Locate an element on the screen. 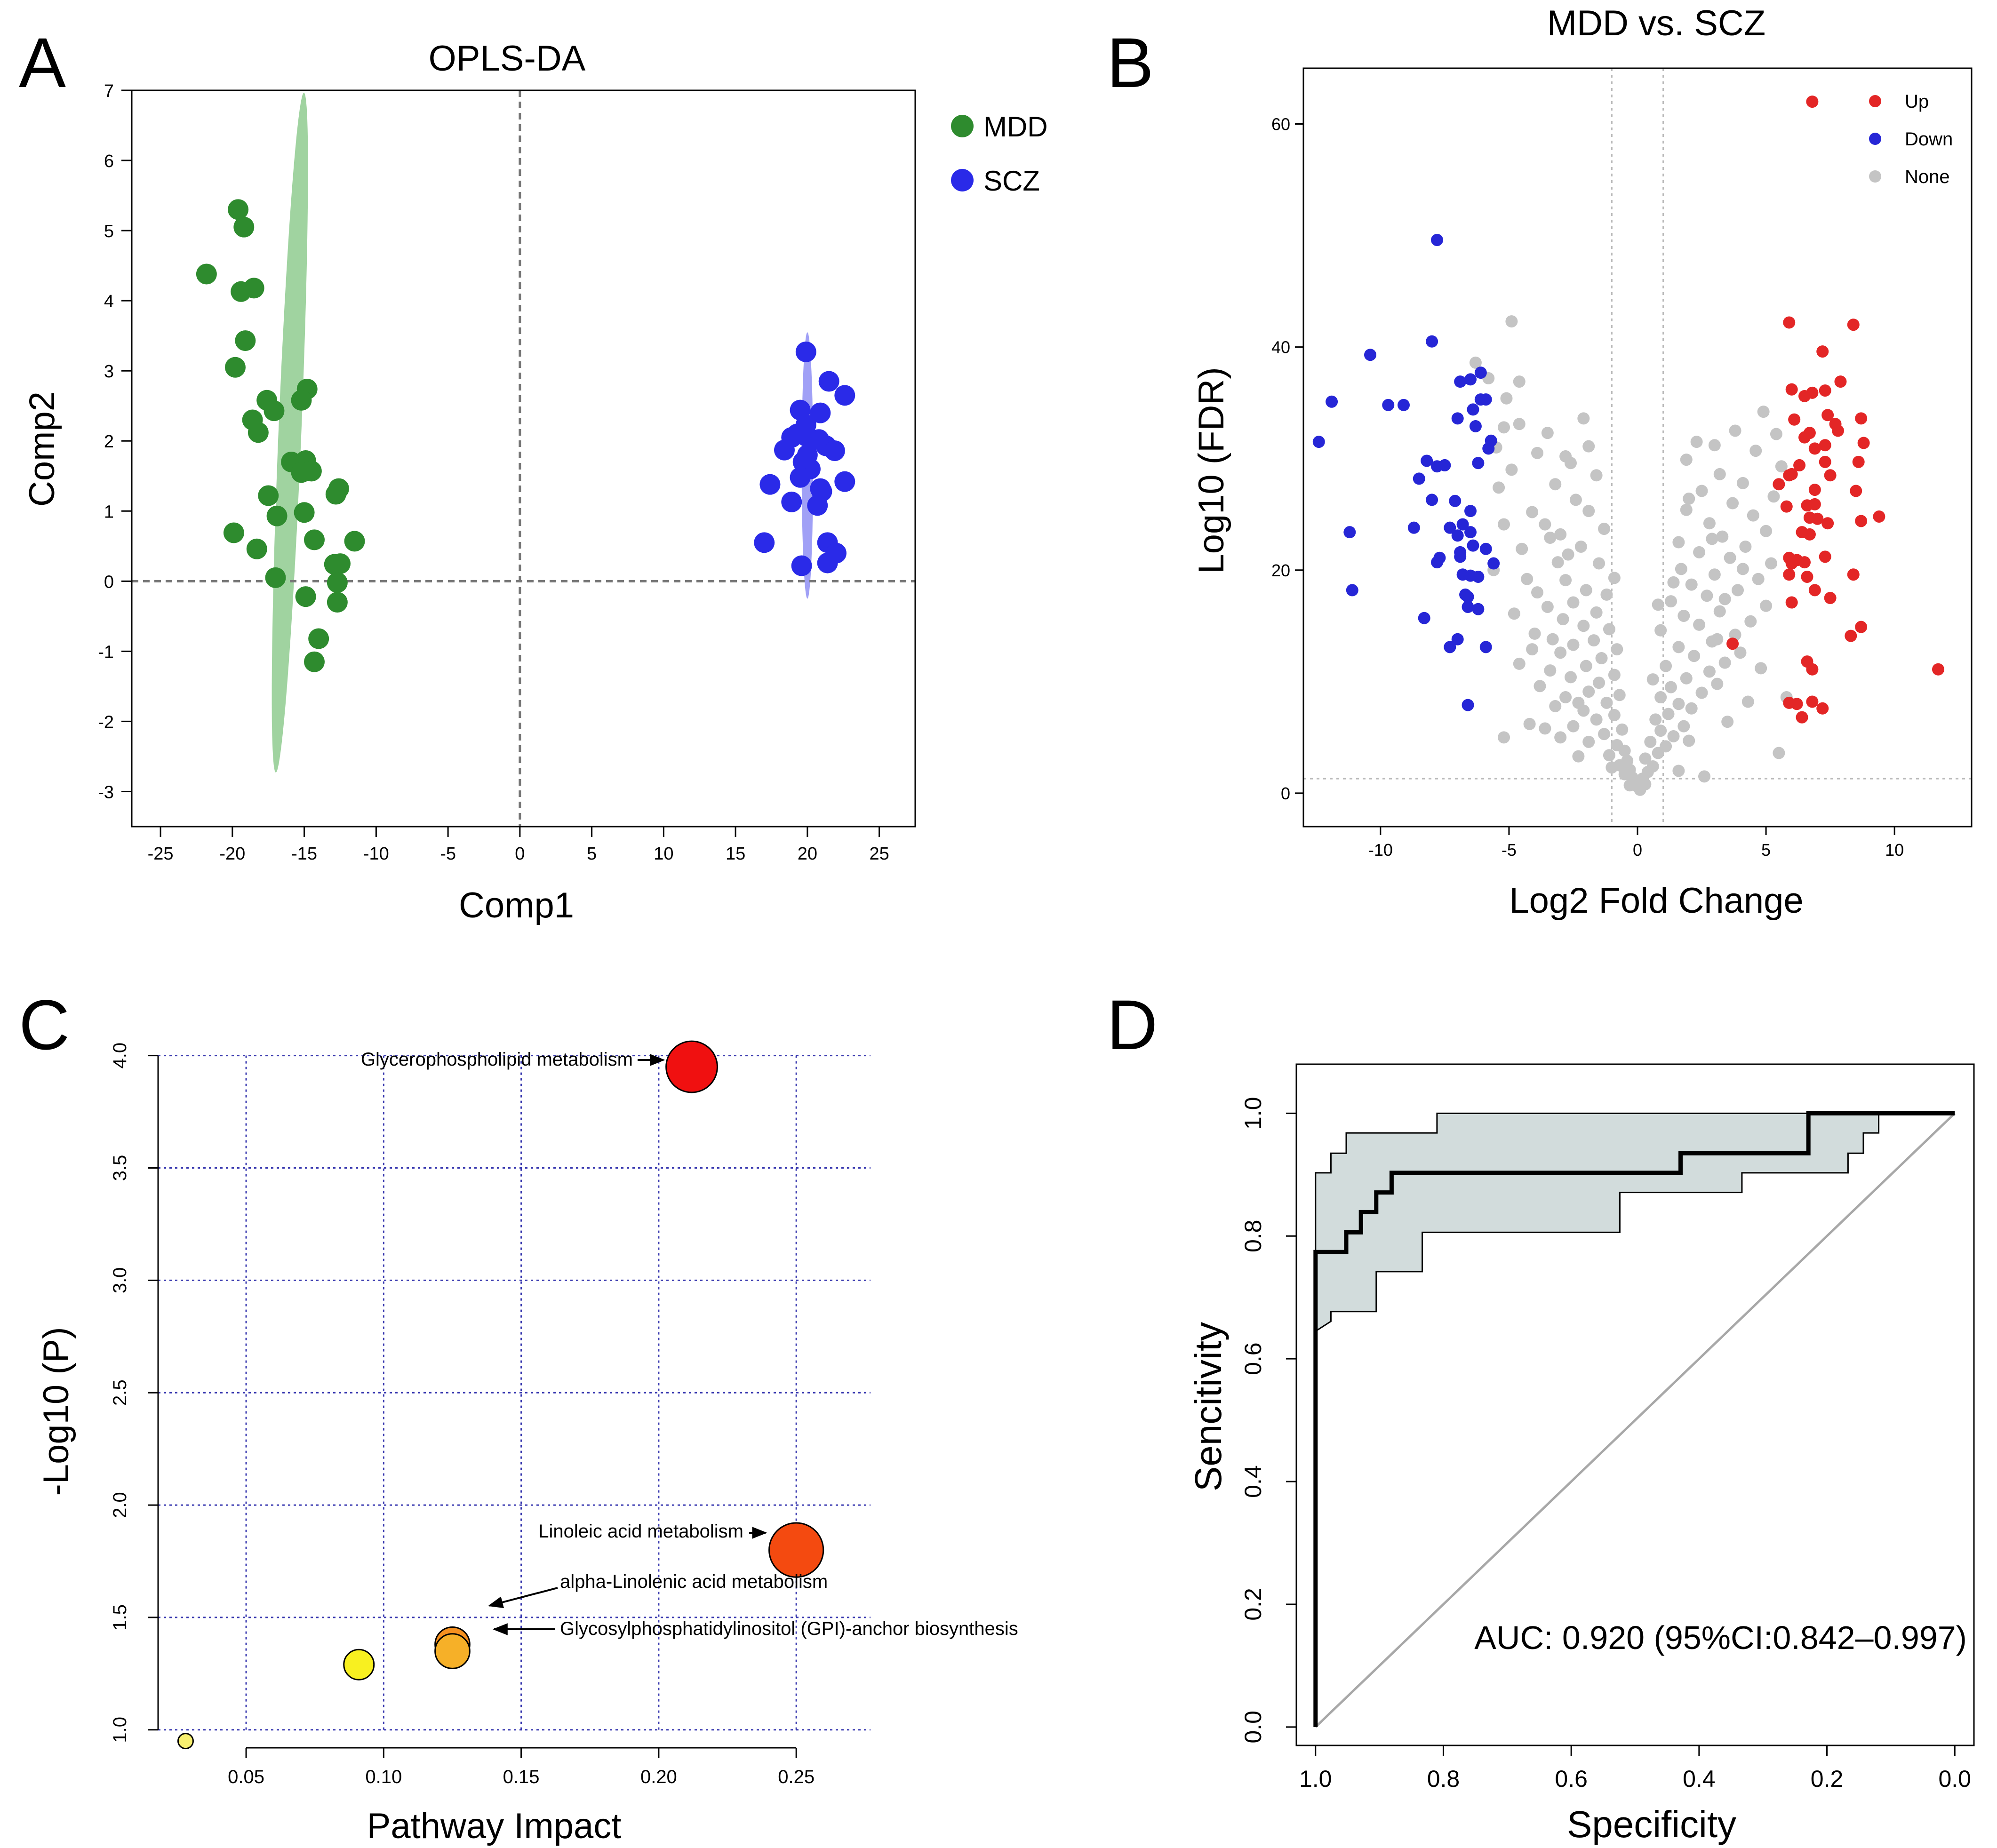 This screenshot has width=1997, height=1848. panel-label-b: B is located at coordinates (1131, 62).